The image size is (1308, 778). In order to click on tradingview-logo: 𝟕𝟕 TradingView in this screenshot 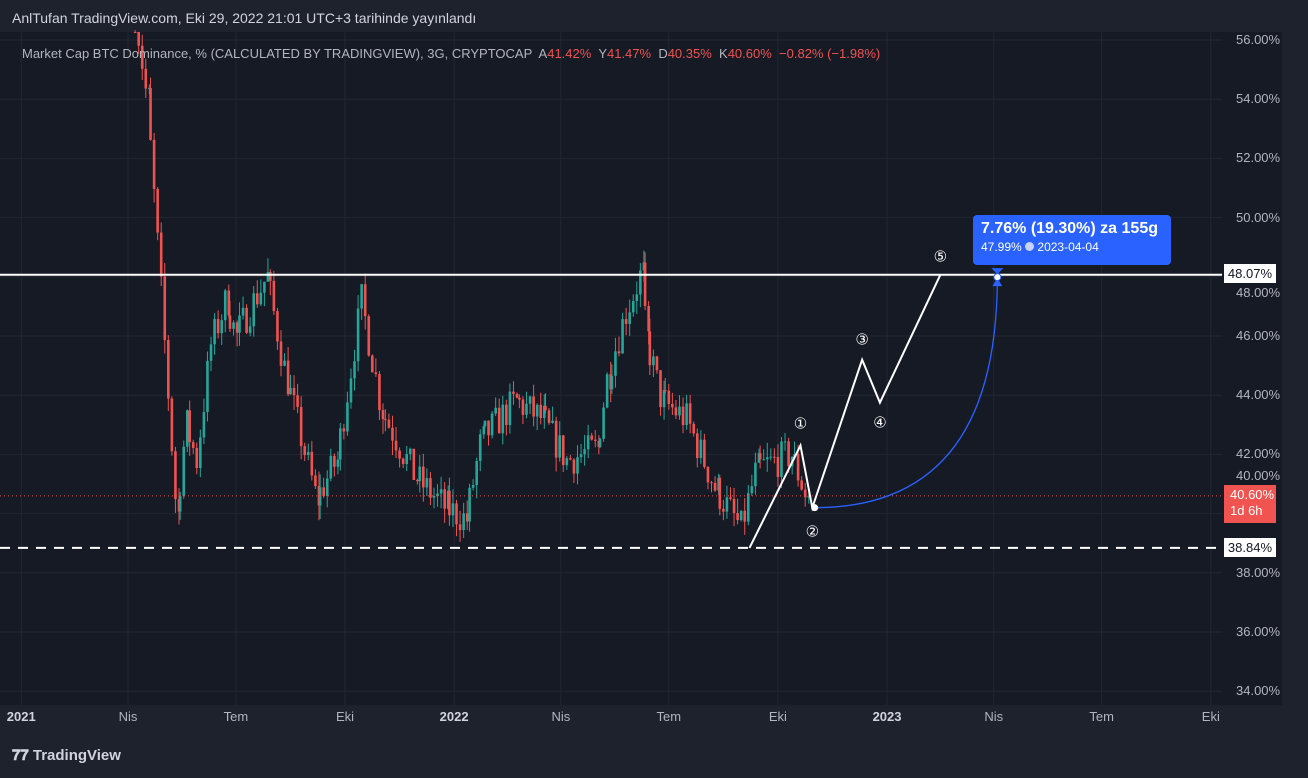, I will do `click(66, 755)`.